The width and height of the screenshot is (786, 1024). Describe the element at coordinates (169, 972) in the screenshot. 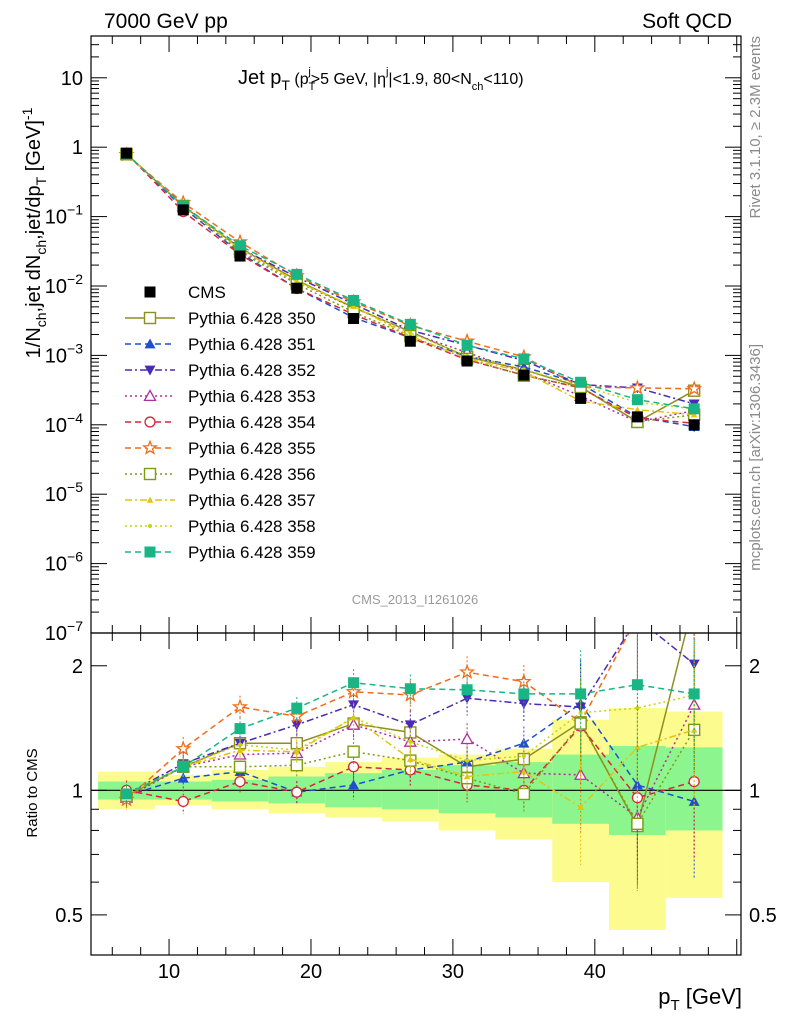

I see `x-tick-label: 10` at that location.